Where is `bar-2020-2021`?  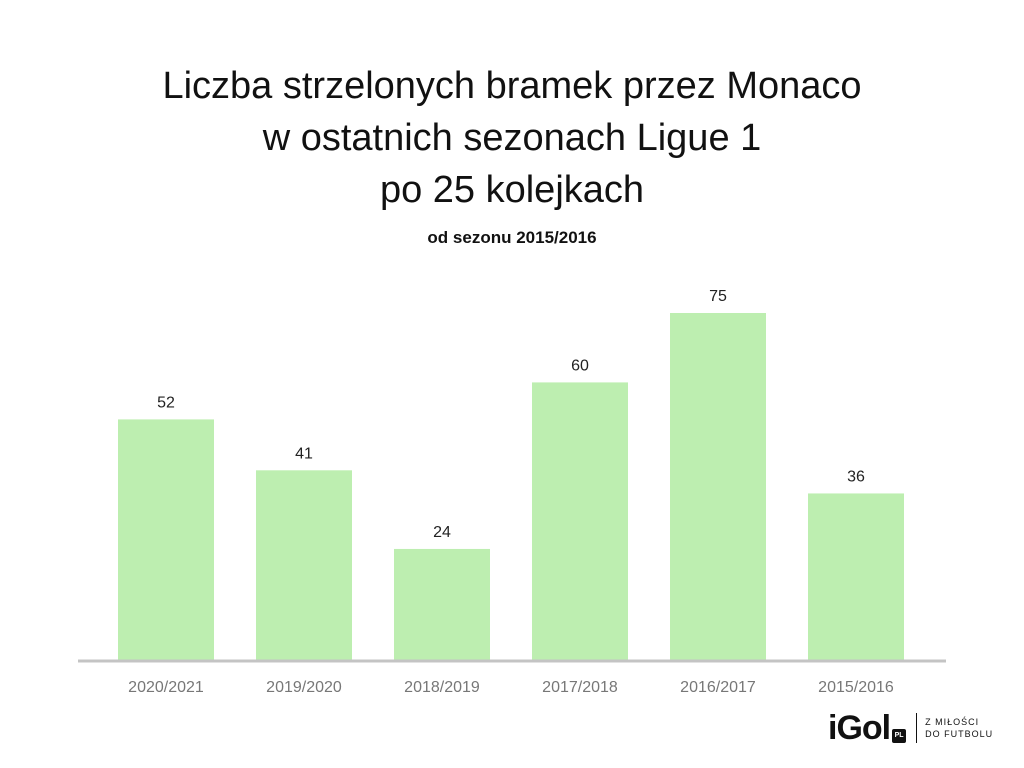 bar-2020-2021 is located at coordinates (166, 539).